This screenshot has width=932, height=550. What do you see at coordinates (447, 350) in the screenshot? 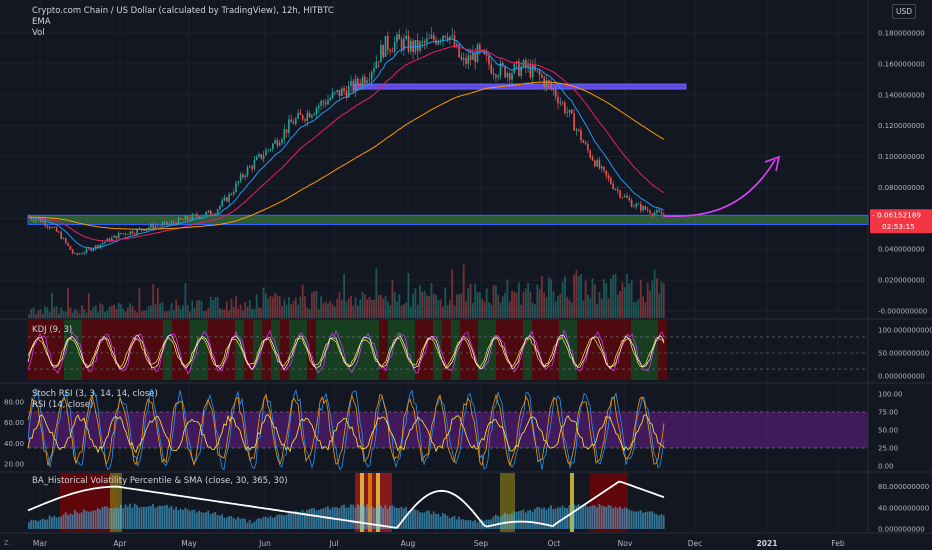
I see `kdj-pane` at bounding box center [447, 350].